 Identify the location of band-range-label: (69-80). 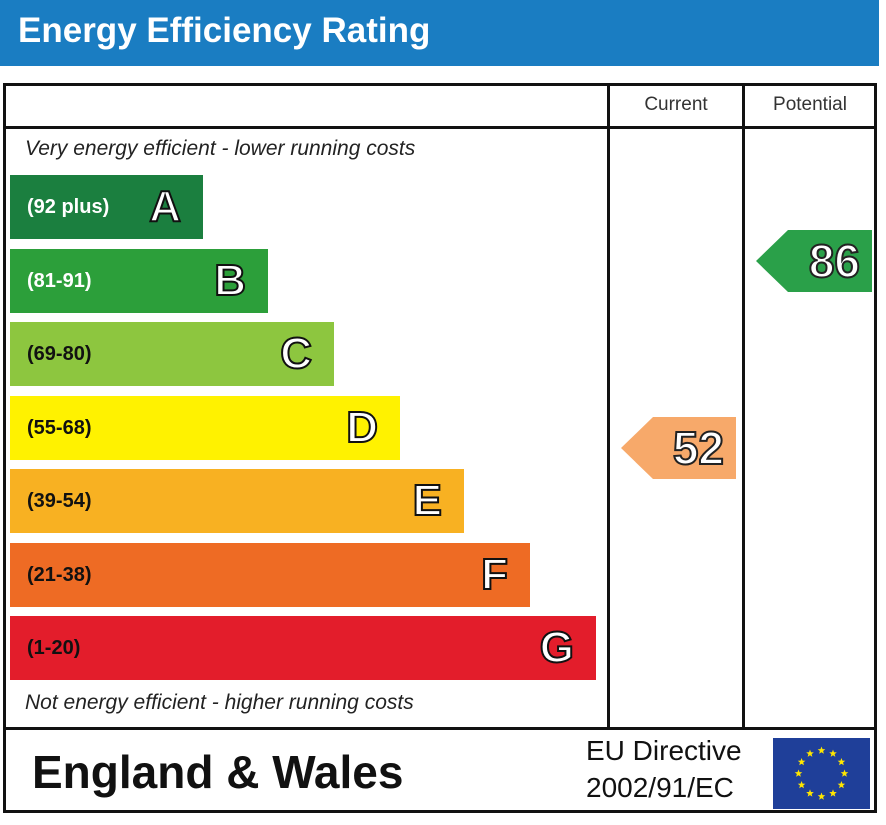
(59, 354).